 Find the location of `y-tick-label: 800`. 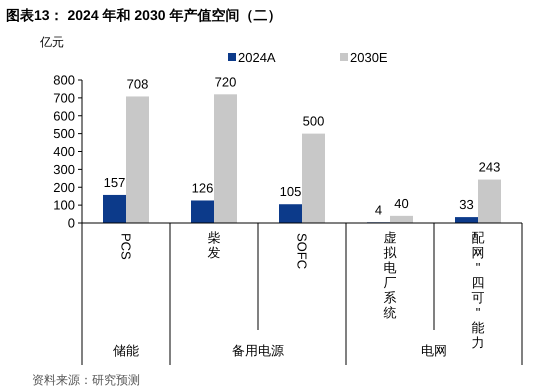

y-tick-label: 800 is located at coordinates (64, 80).